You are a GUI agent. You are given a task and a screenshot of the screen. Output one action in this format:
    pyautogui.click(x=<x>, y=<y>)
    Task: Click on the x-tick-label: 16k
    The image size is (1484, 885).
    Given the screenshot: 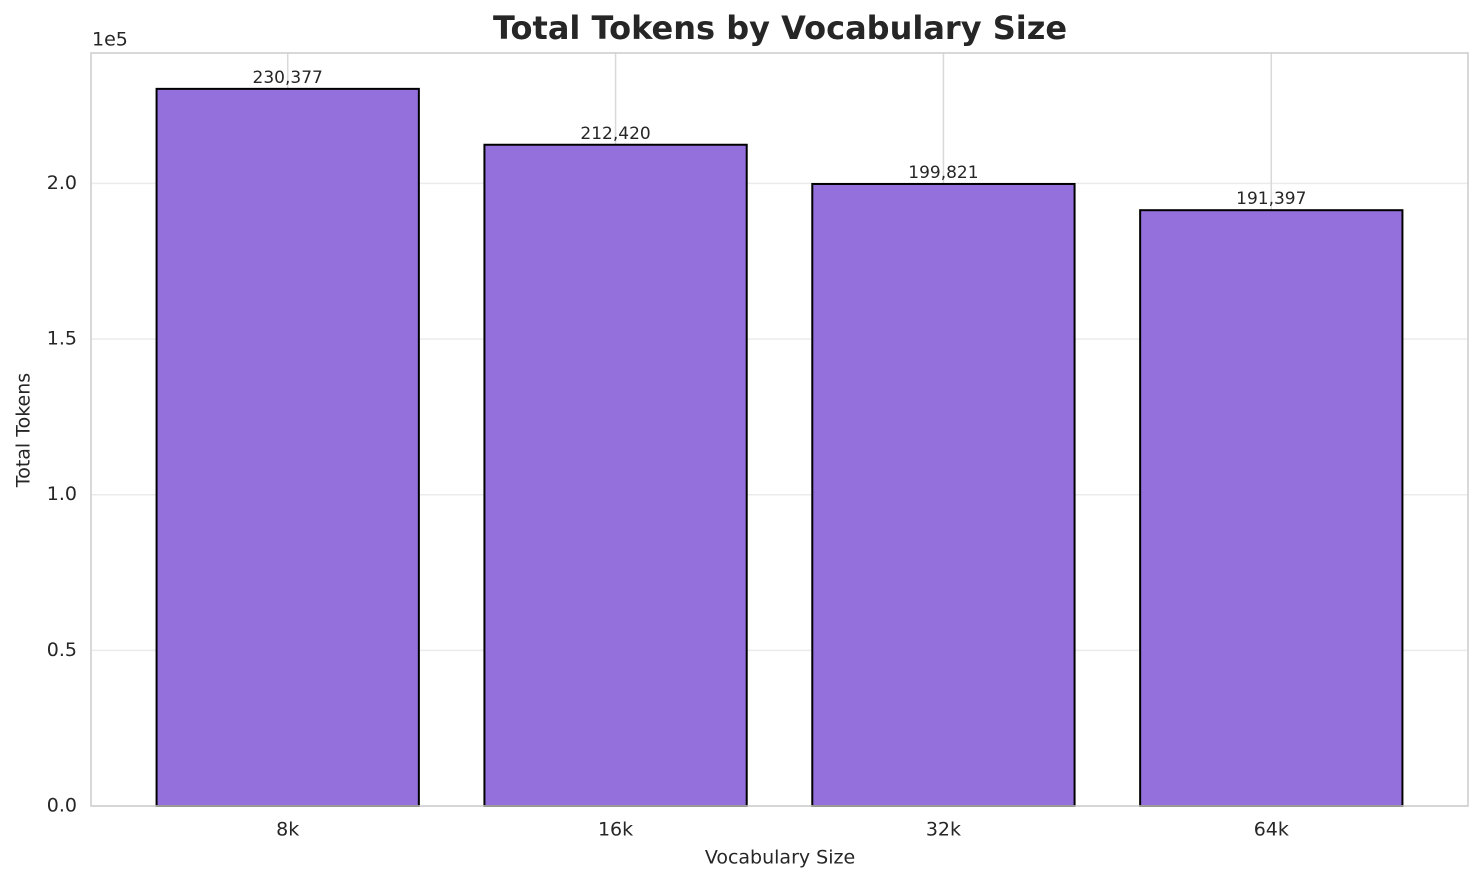 What is the action you would take?
    pyautogui.click(x=615, y=830)
    